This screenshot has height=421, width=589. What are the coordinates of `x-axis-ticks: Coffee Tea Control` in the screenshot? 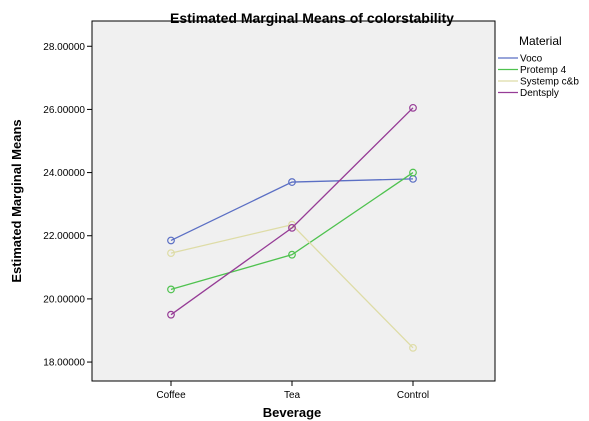 It's located at (292, 391).